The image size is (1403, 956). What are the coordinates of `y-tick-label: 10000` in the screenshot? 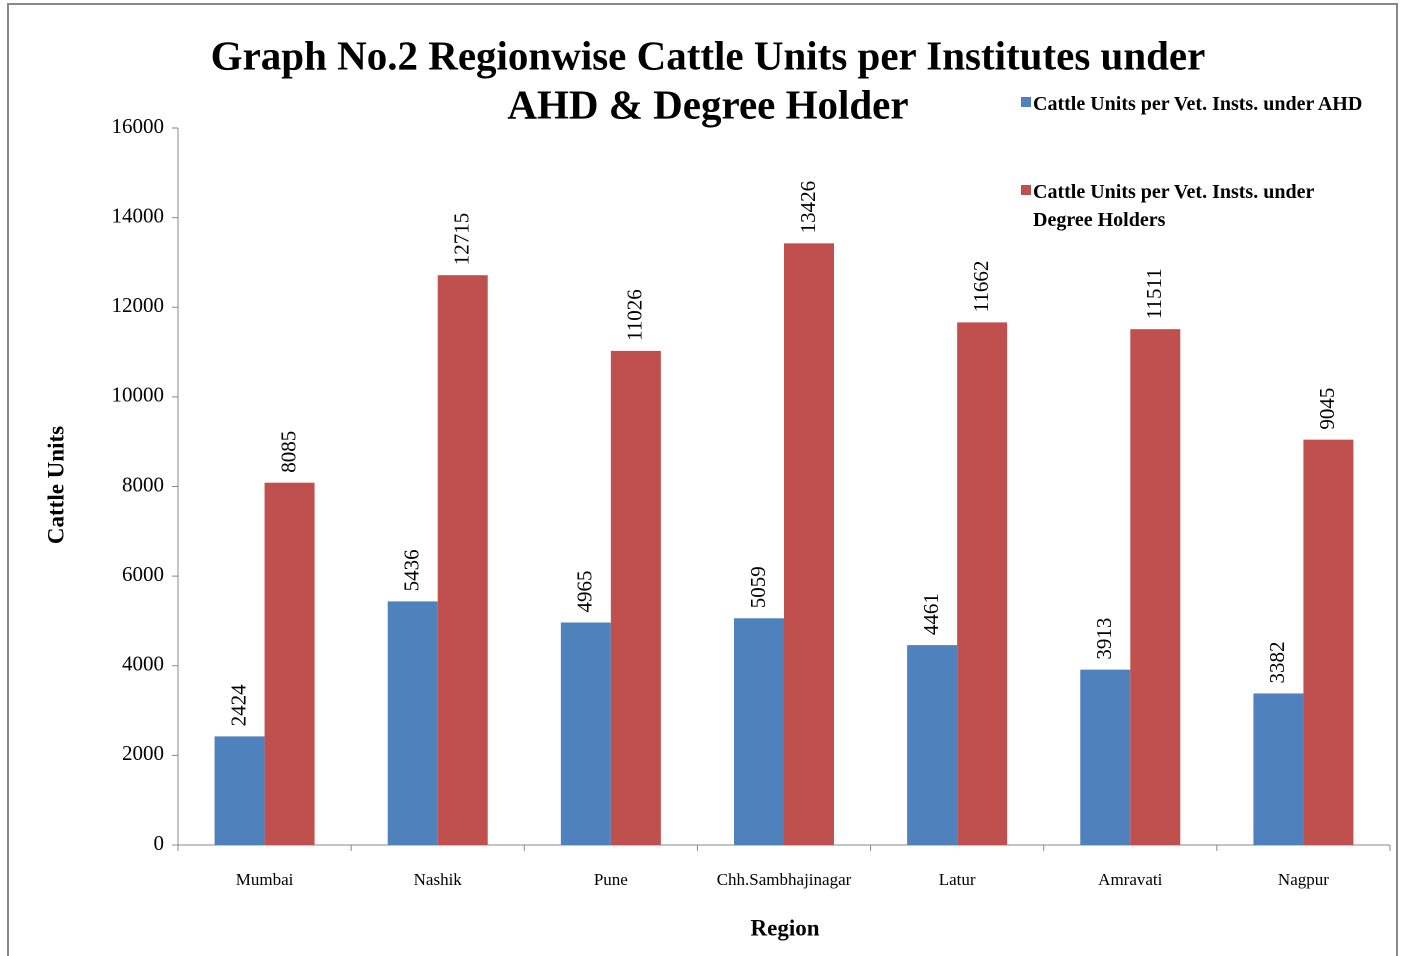 It's located at (138, 395).